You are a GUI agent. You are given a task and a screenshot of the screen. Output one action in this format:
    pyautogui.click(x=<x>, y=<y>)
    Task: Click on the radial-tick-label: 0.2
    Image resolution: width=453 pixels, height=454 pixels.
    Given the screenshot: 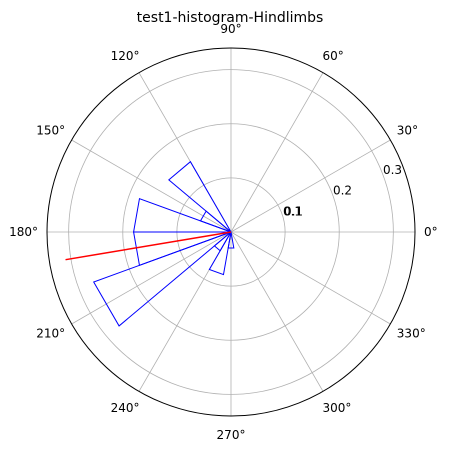 What is the action you would take?
    pyautogui.click(x=342, y=191)
    